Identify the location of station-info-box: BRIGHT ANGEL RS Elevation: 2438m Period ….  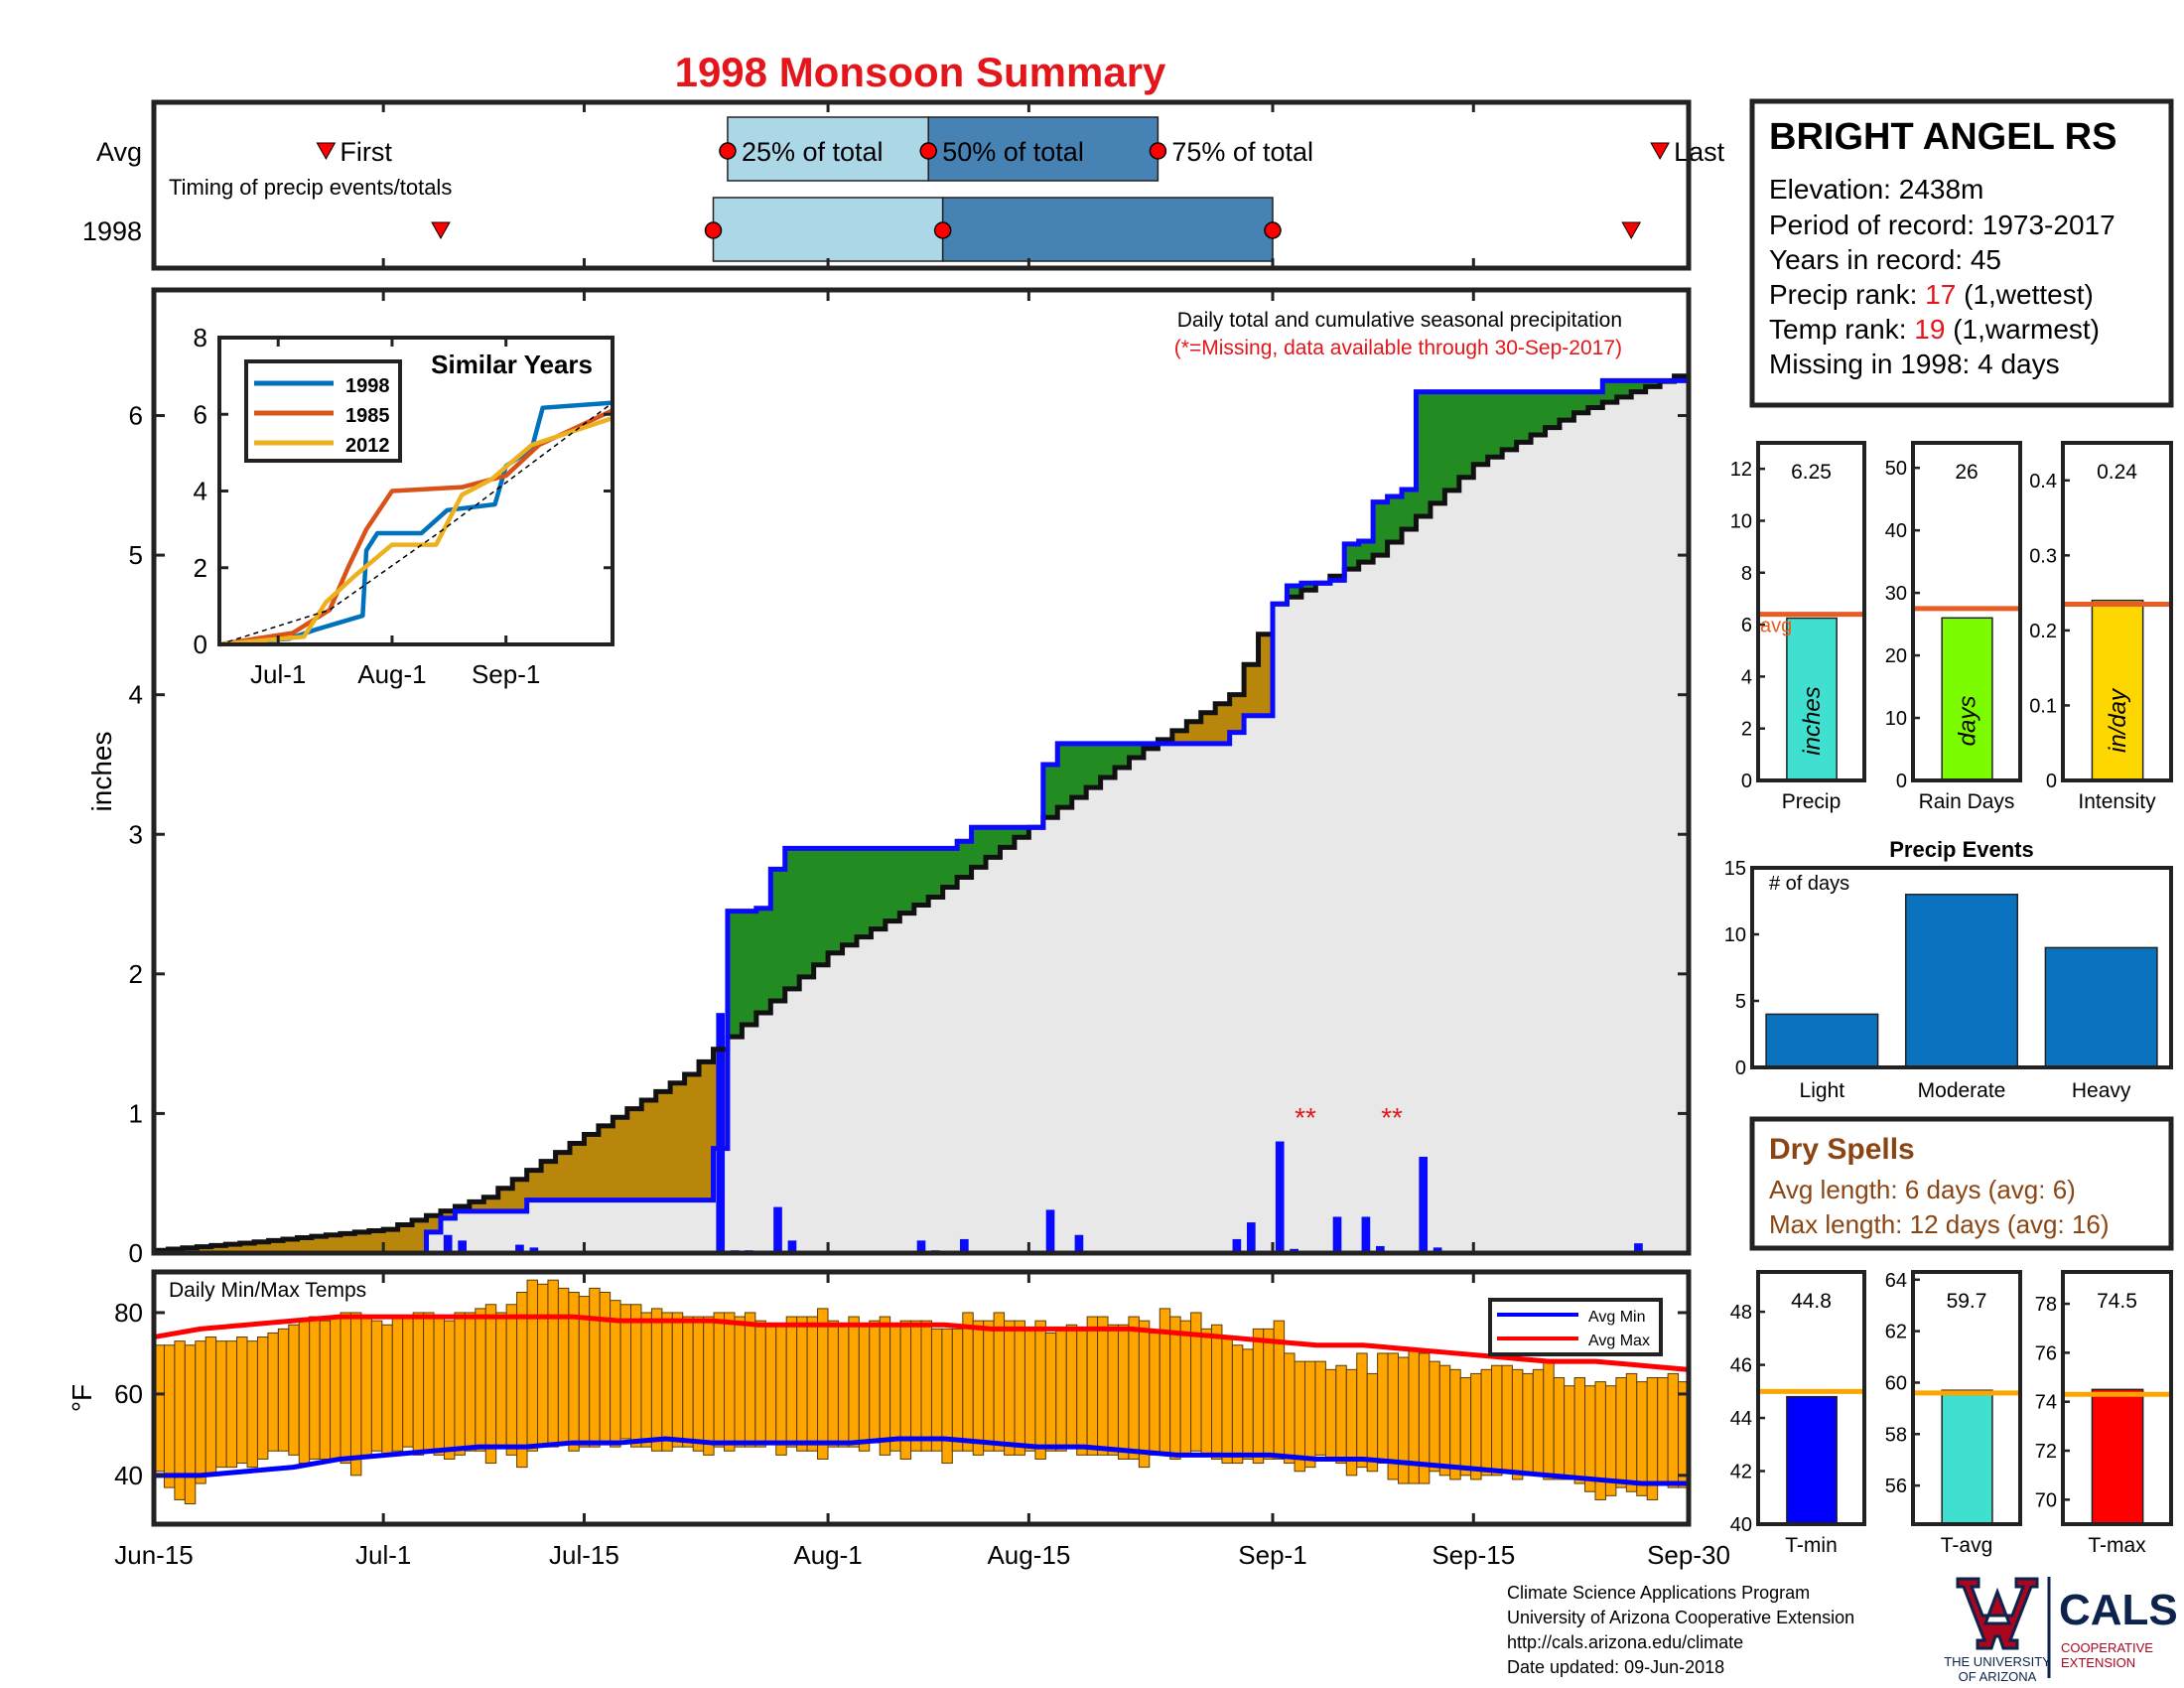
(1961, 253).